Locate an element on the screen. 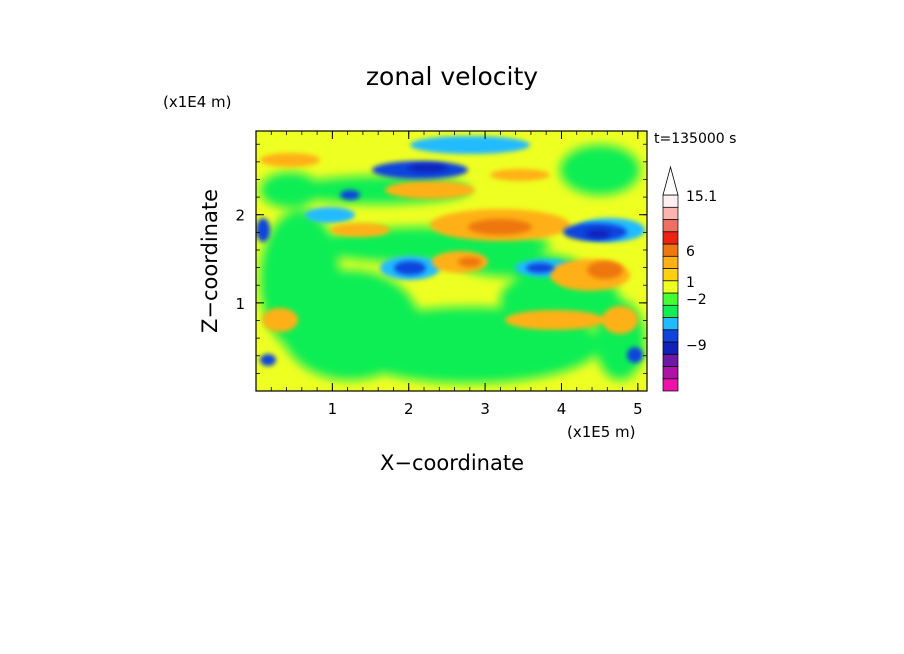 The height and width of the screenshot is (654, 904). x-tick-label: 4 is located at coordinates (562, 409).